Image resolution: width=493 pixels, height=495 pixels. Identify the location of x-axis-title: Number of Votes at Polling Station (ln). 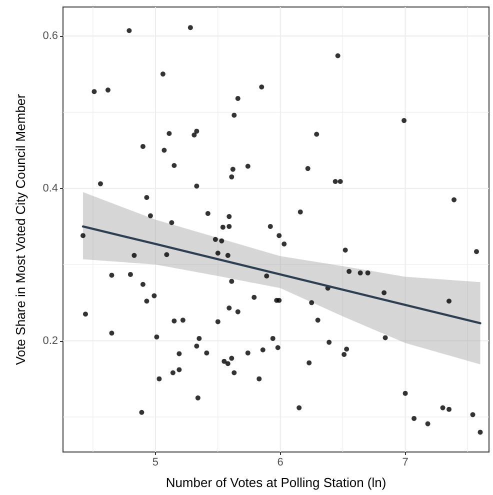
(276, 482).